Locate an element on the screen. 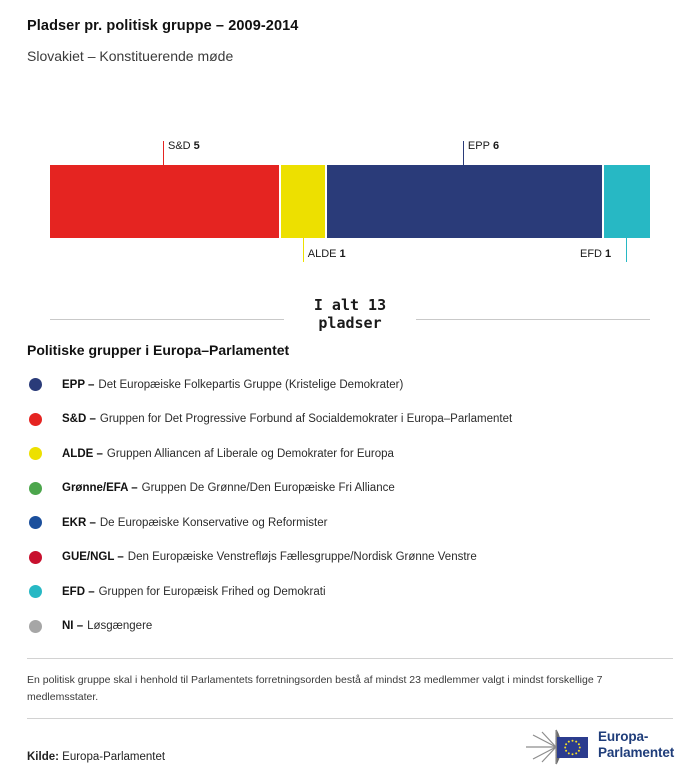 This screenshot has height=783, width=700. europarl-logo-line2: Parlamentet is located at coordinates (636, 752).